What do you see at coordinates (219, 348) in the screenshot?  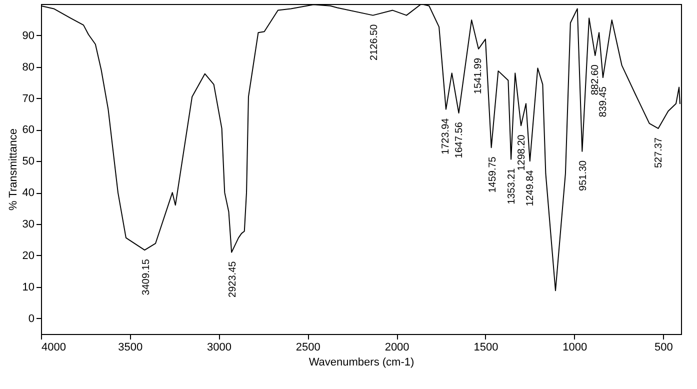 I see `x-tick-label: 3000` at bounding box center [219, 348].